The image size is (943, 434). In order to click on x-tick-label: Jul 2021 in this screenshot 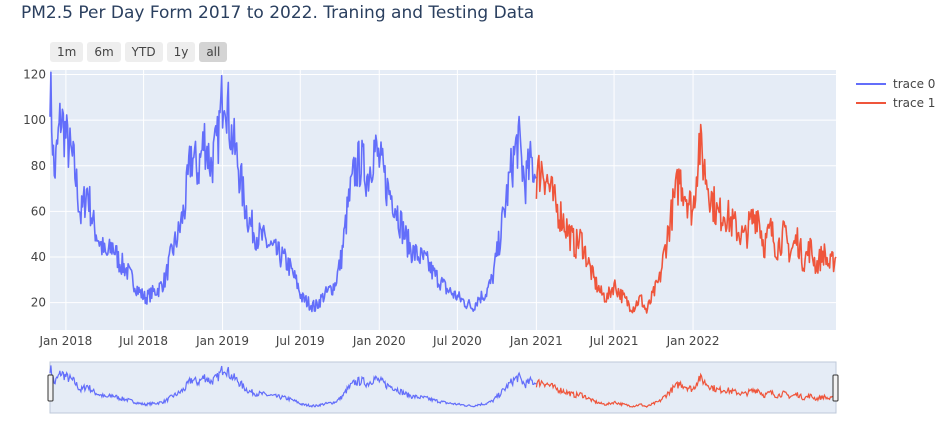, I will do `click(614, 341)`.